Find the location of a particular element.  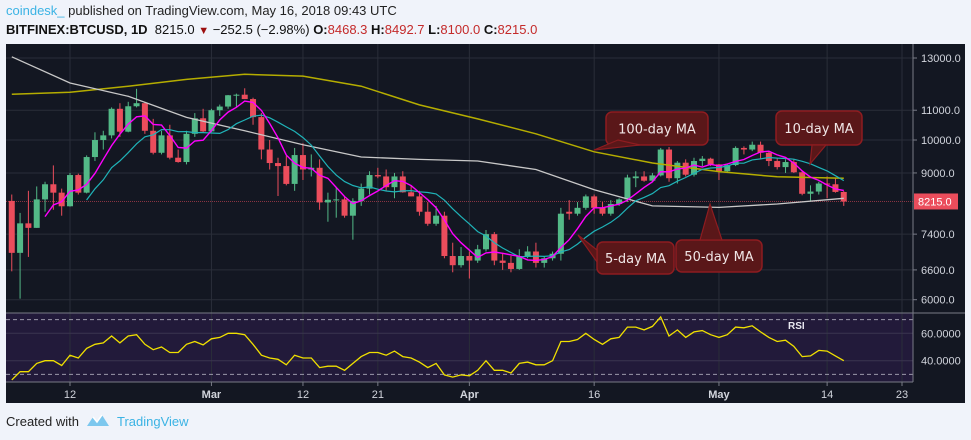

rsi-title: RSI is located at coordinates (796, 326).